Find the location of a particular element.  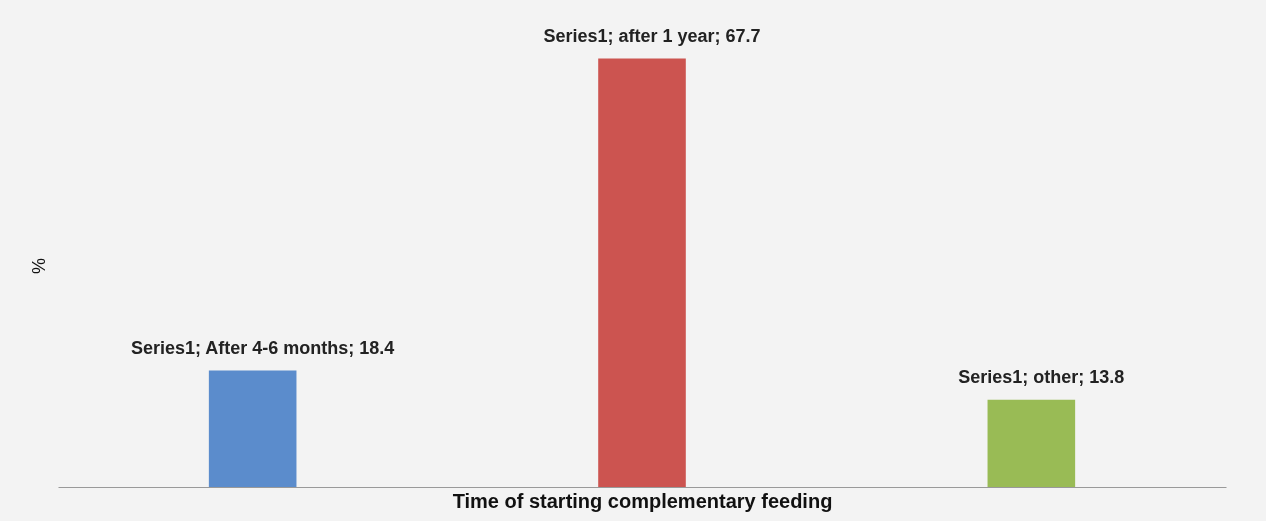

data-label: Series1; other; 13.8 is located at coordinates (1041, 376).